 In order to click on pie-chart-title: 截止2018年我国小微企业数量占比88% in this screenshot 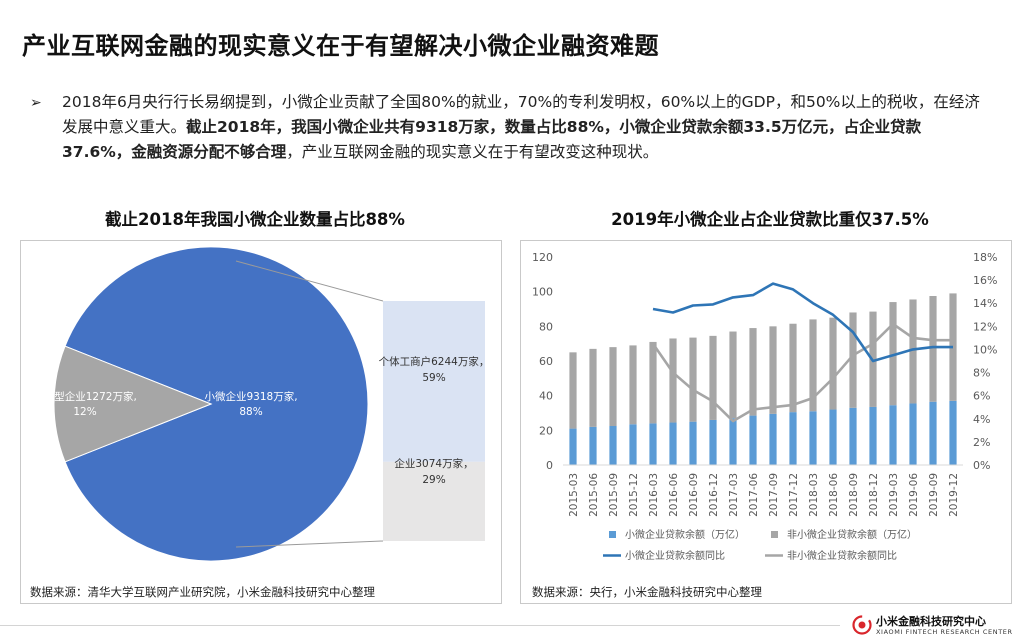, I will do `click(255, 219)`.